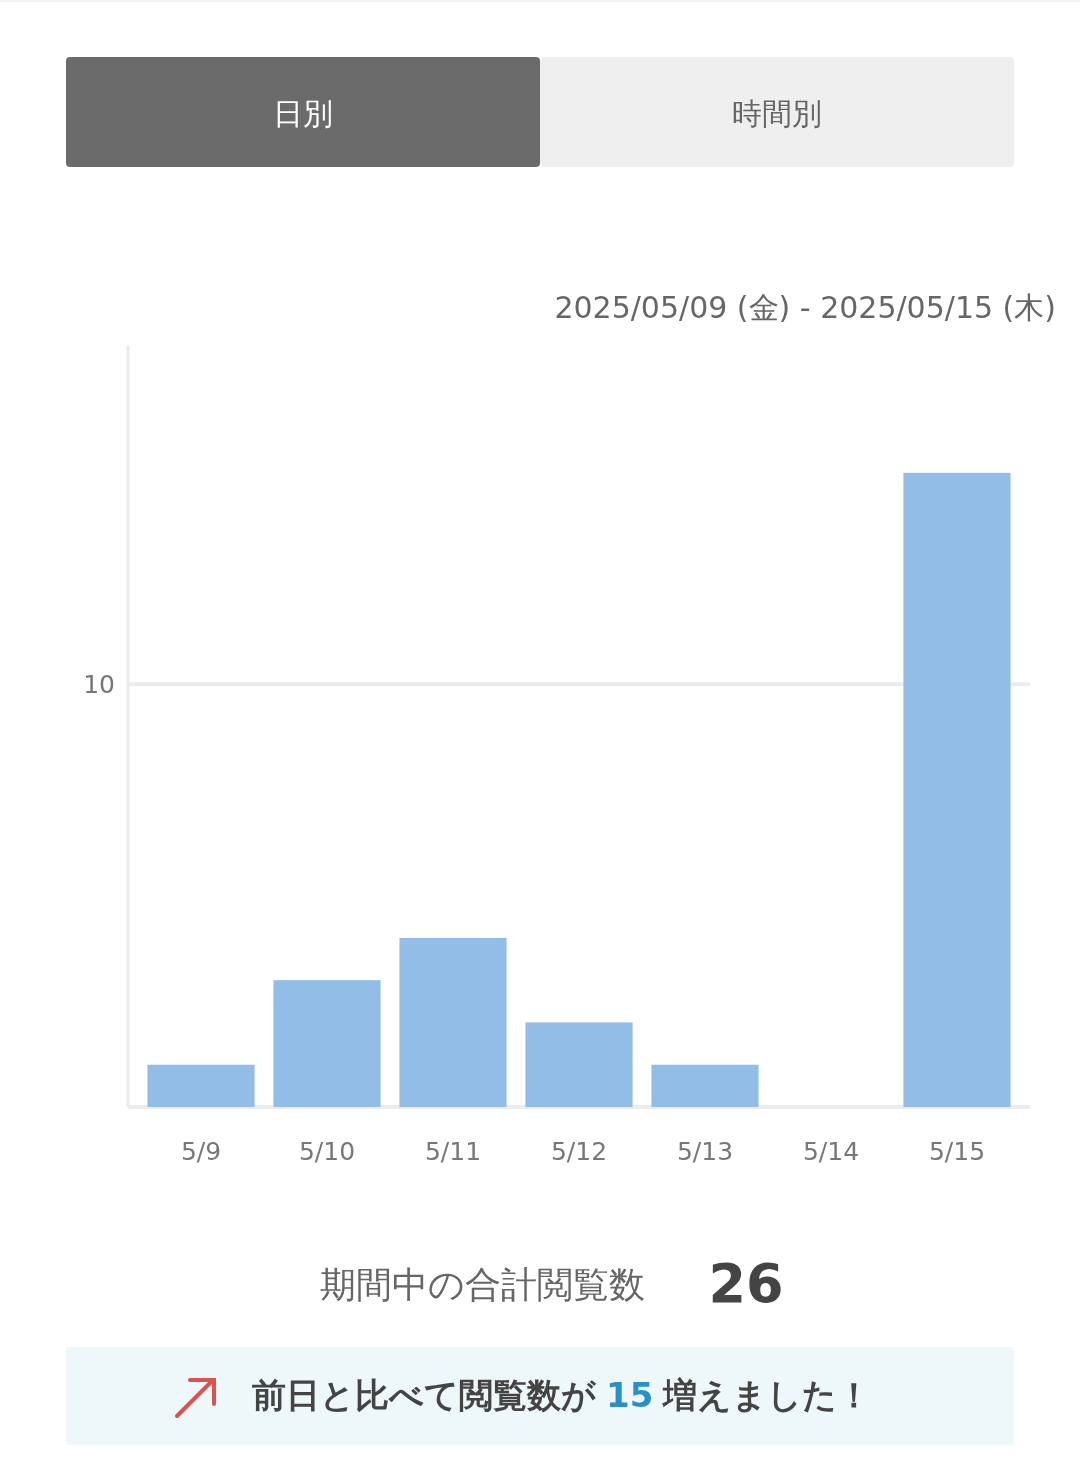  I want to click on y-tick-label: 10, so click(99, 685).